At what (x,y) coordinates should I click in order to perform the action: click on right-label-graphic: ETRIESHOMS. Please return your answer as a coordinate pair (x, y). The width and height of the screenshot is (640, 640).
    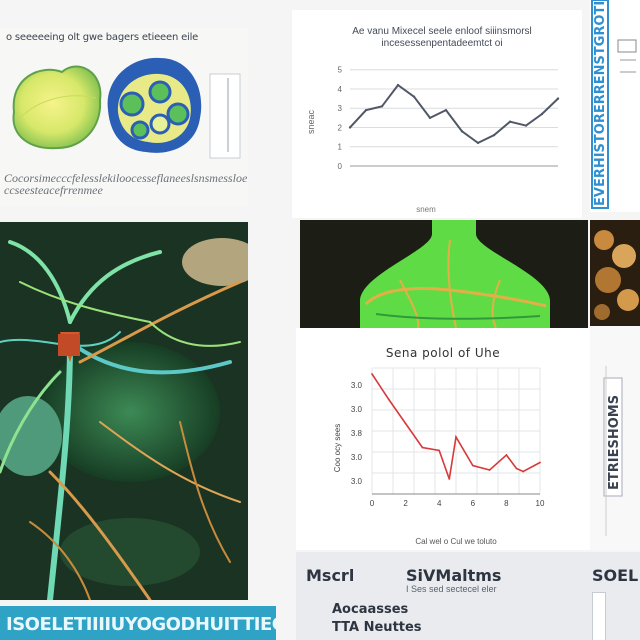
    Looking at the image, I should click on (613, 451).